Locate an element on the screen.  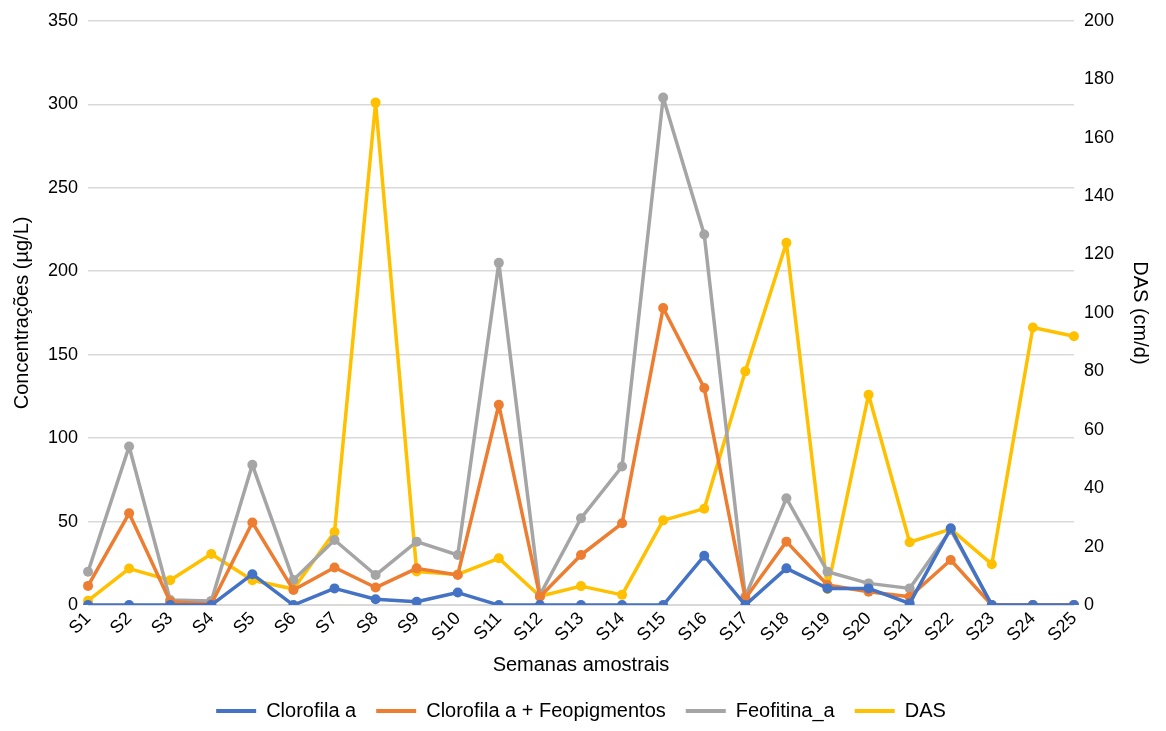
y2-tick-label: 200 is located at coordinates (1099, 19).